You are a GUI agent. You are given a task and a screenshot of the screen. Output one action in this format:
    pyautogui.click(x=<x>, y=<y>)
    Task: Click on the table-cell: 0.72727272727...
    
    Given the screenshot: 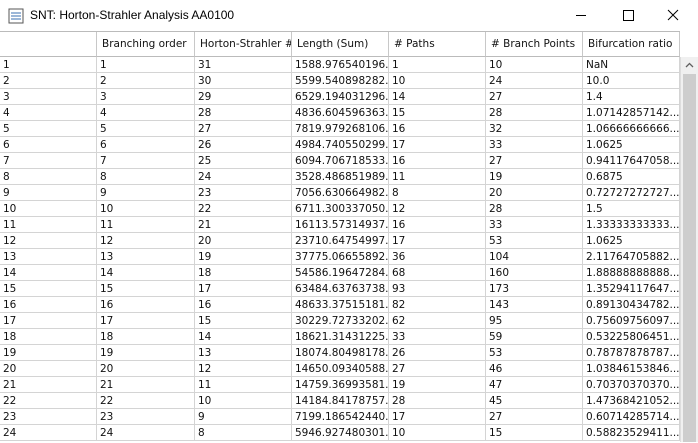 What is the action you would take?
    pyautogui.click(x=631, y=193)
    